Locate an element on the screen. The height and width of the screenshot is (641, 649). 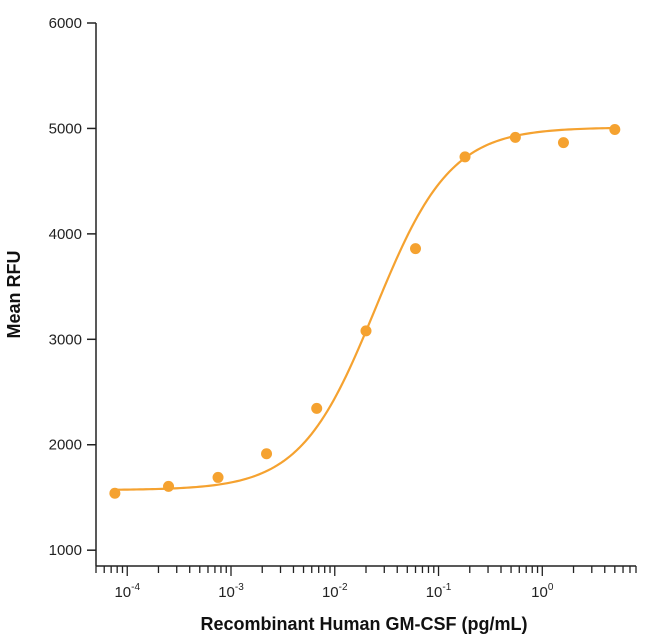
y-axis-ticks: 1000 2000 3000 4000 5000 6000 is located at coordinates (72, 287).